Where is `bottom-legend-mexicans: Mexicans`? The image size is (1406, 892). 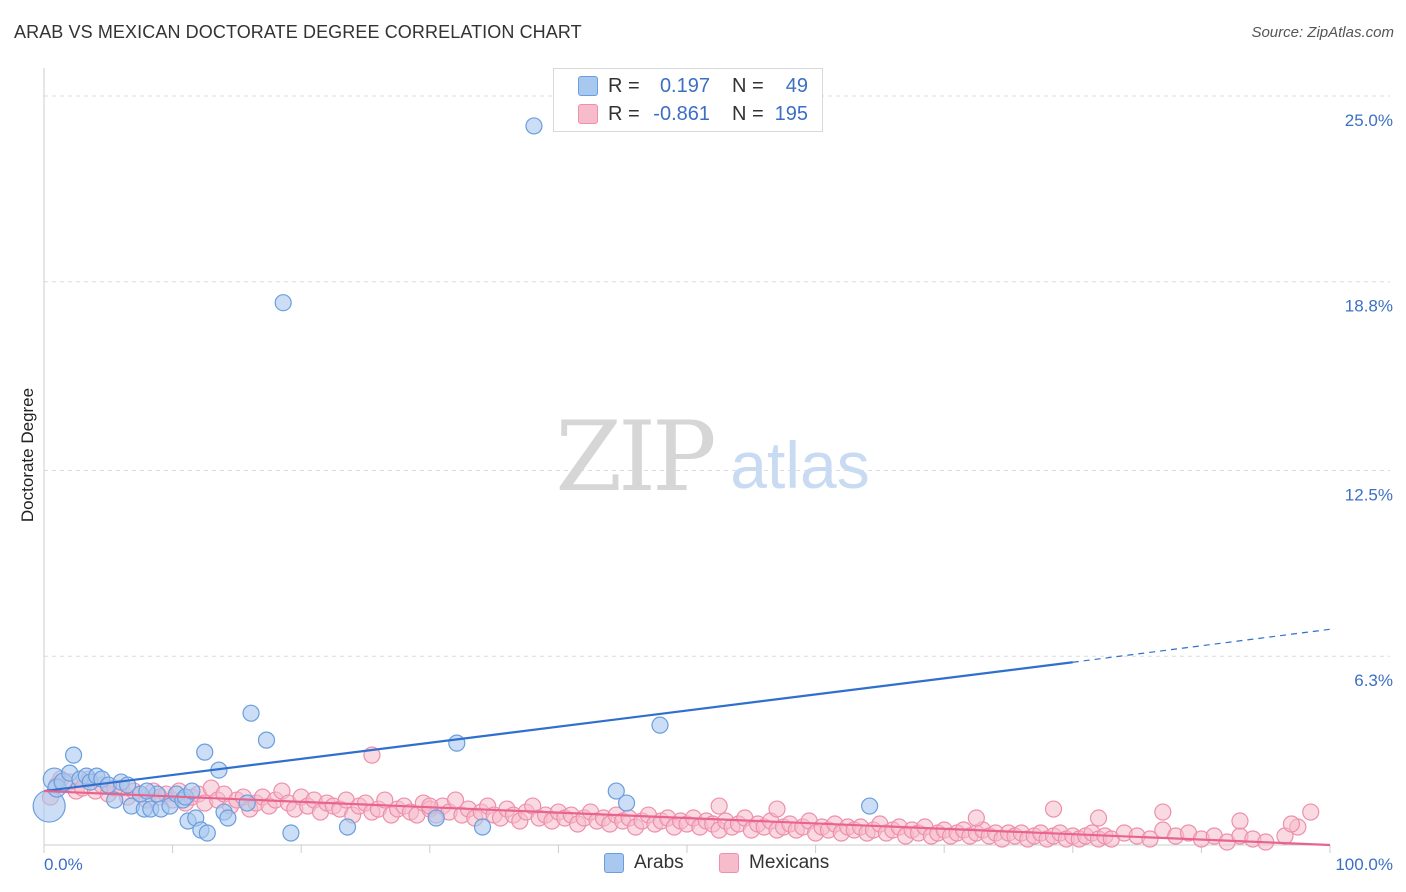
bottom-legend-mexicans: Mexicans is located at coordinates (774, 863).